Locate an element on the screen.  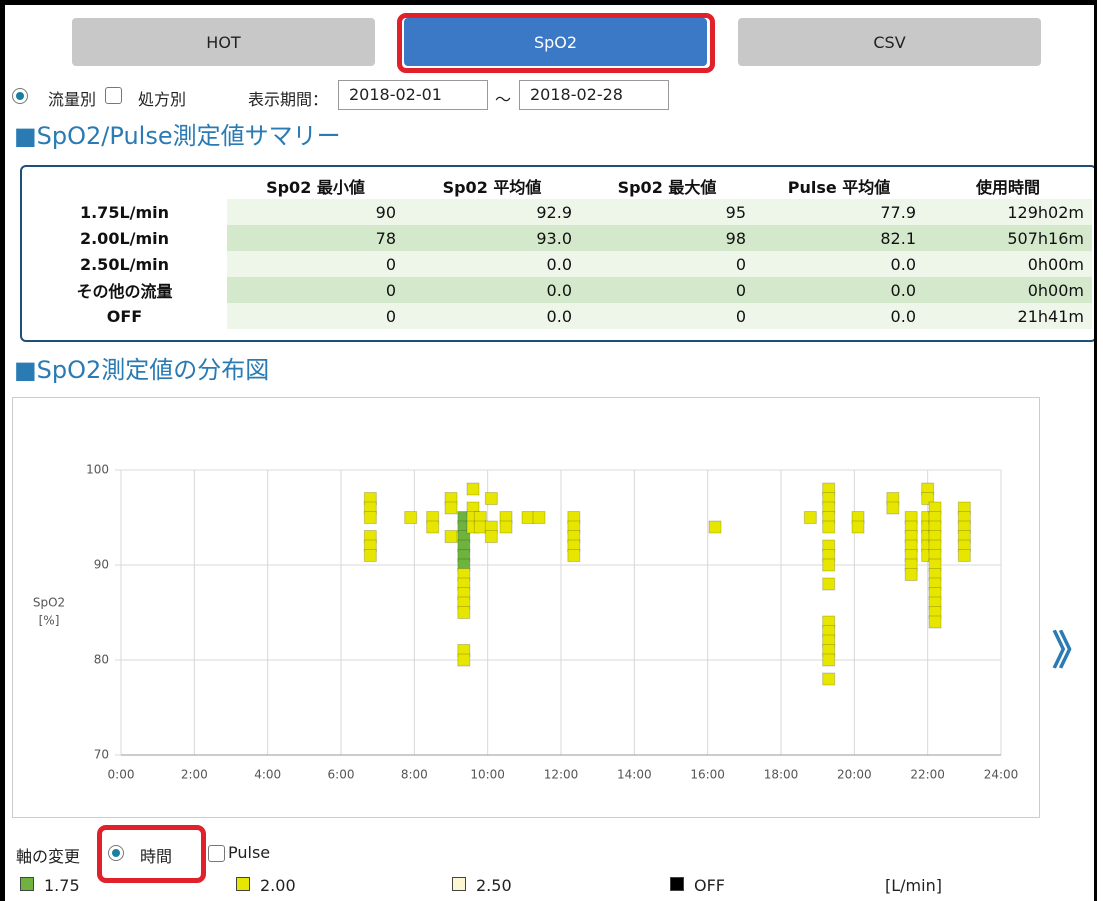
radio-time is located at coordinates (116, 853).